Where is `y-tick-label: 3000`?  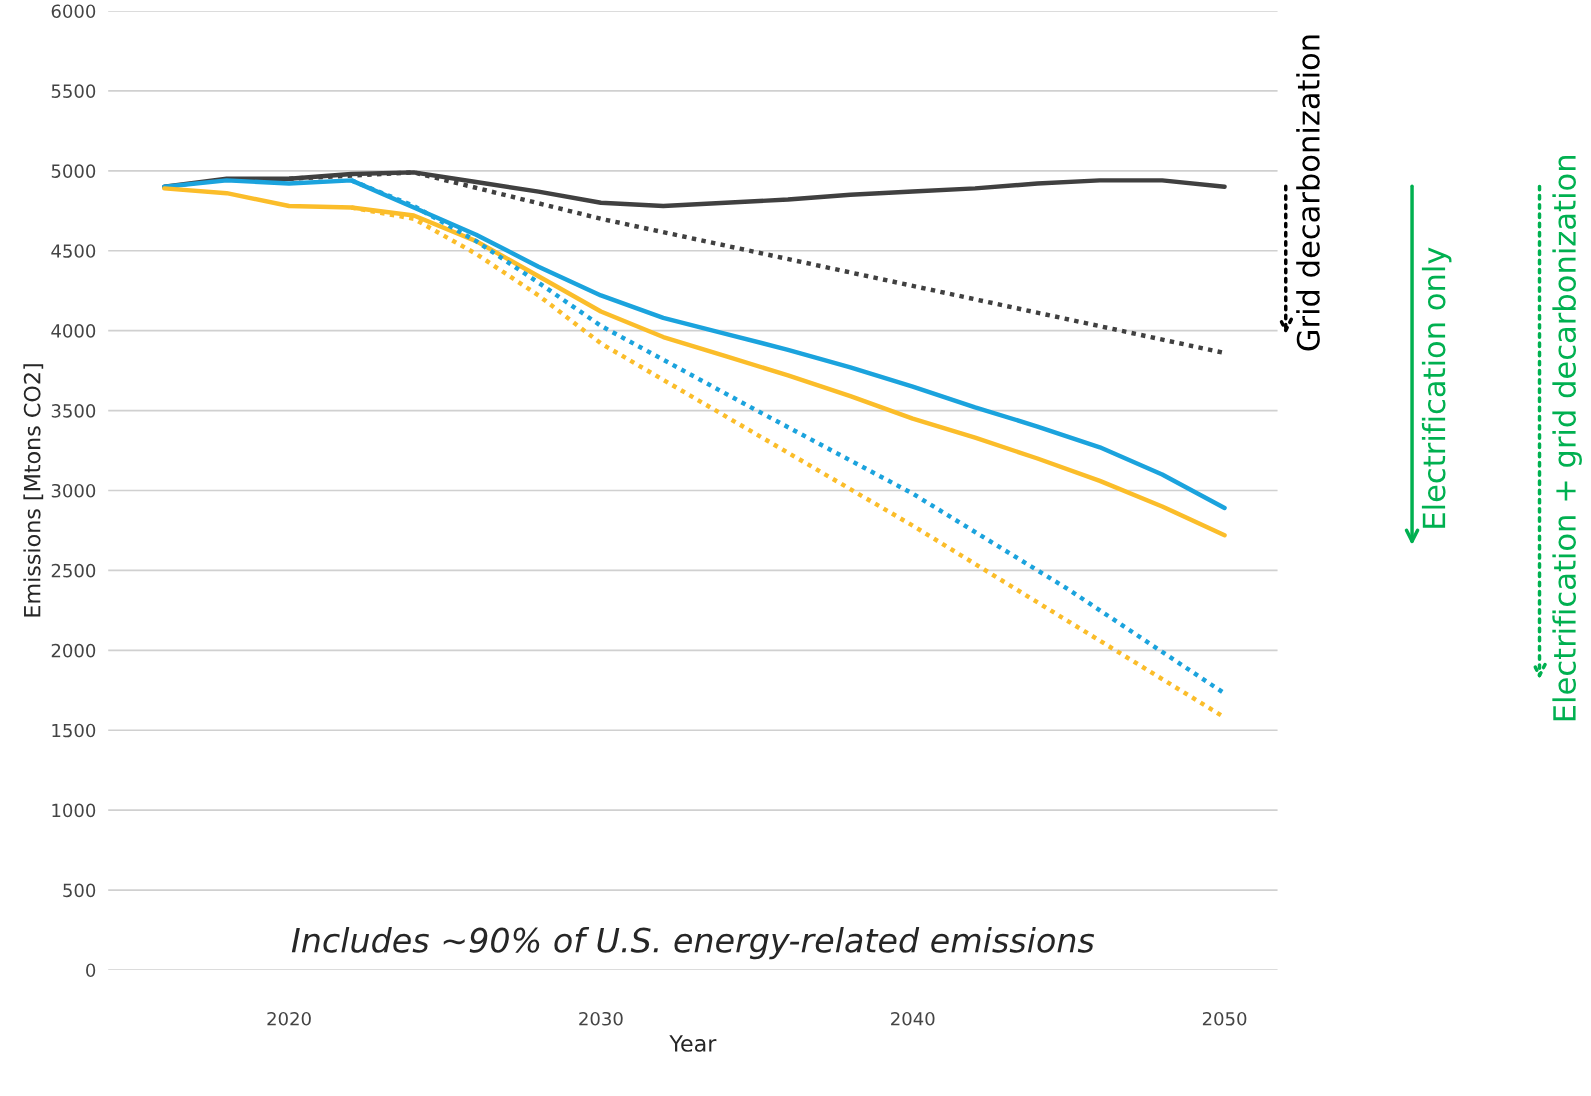 y-tick-label: 3000 is located at coordinates (73, 490).